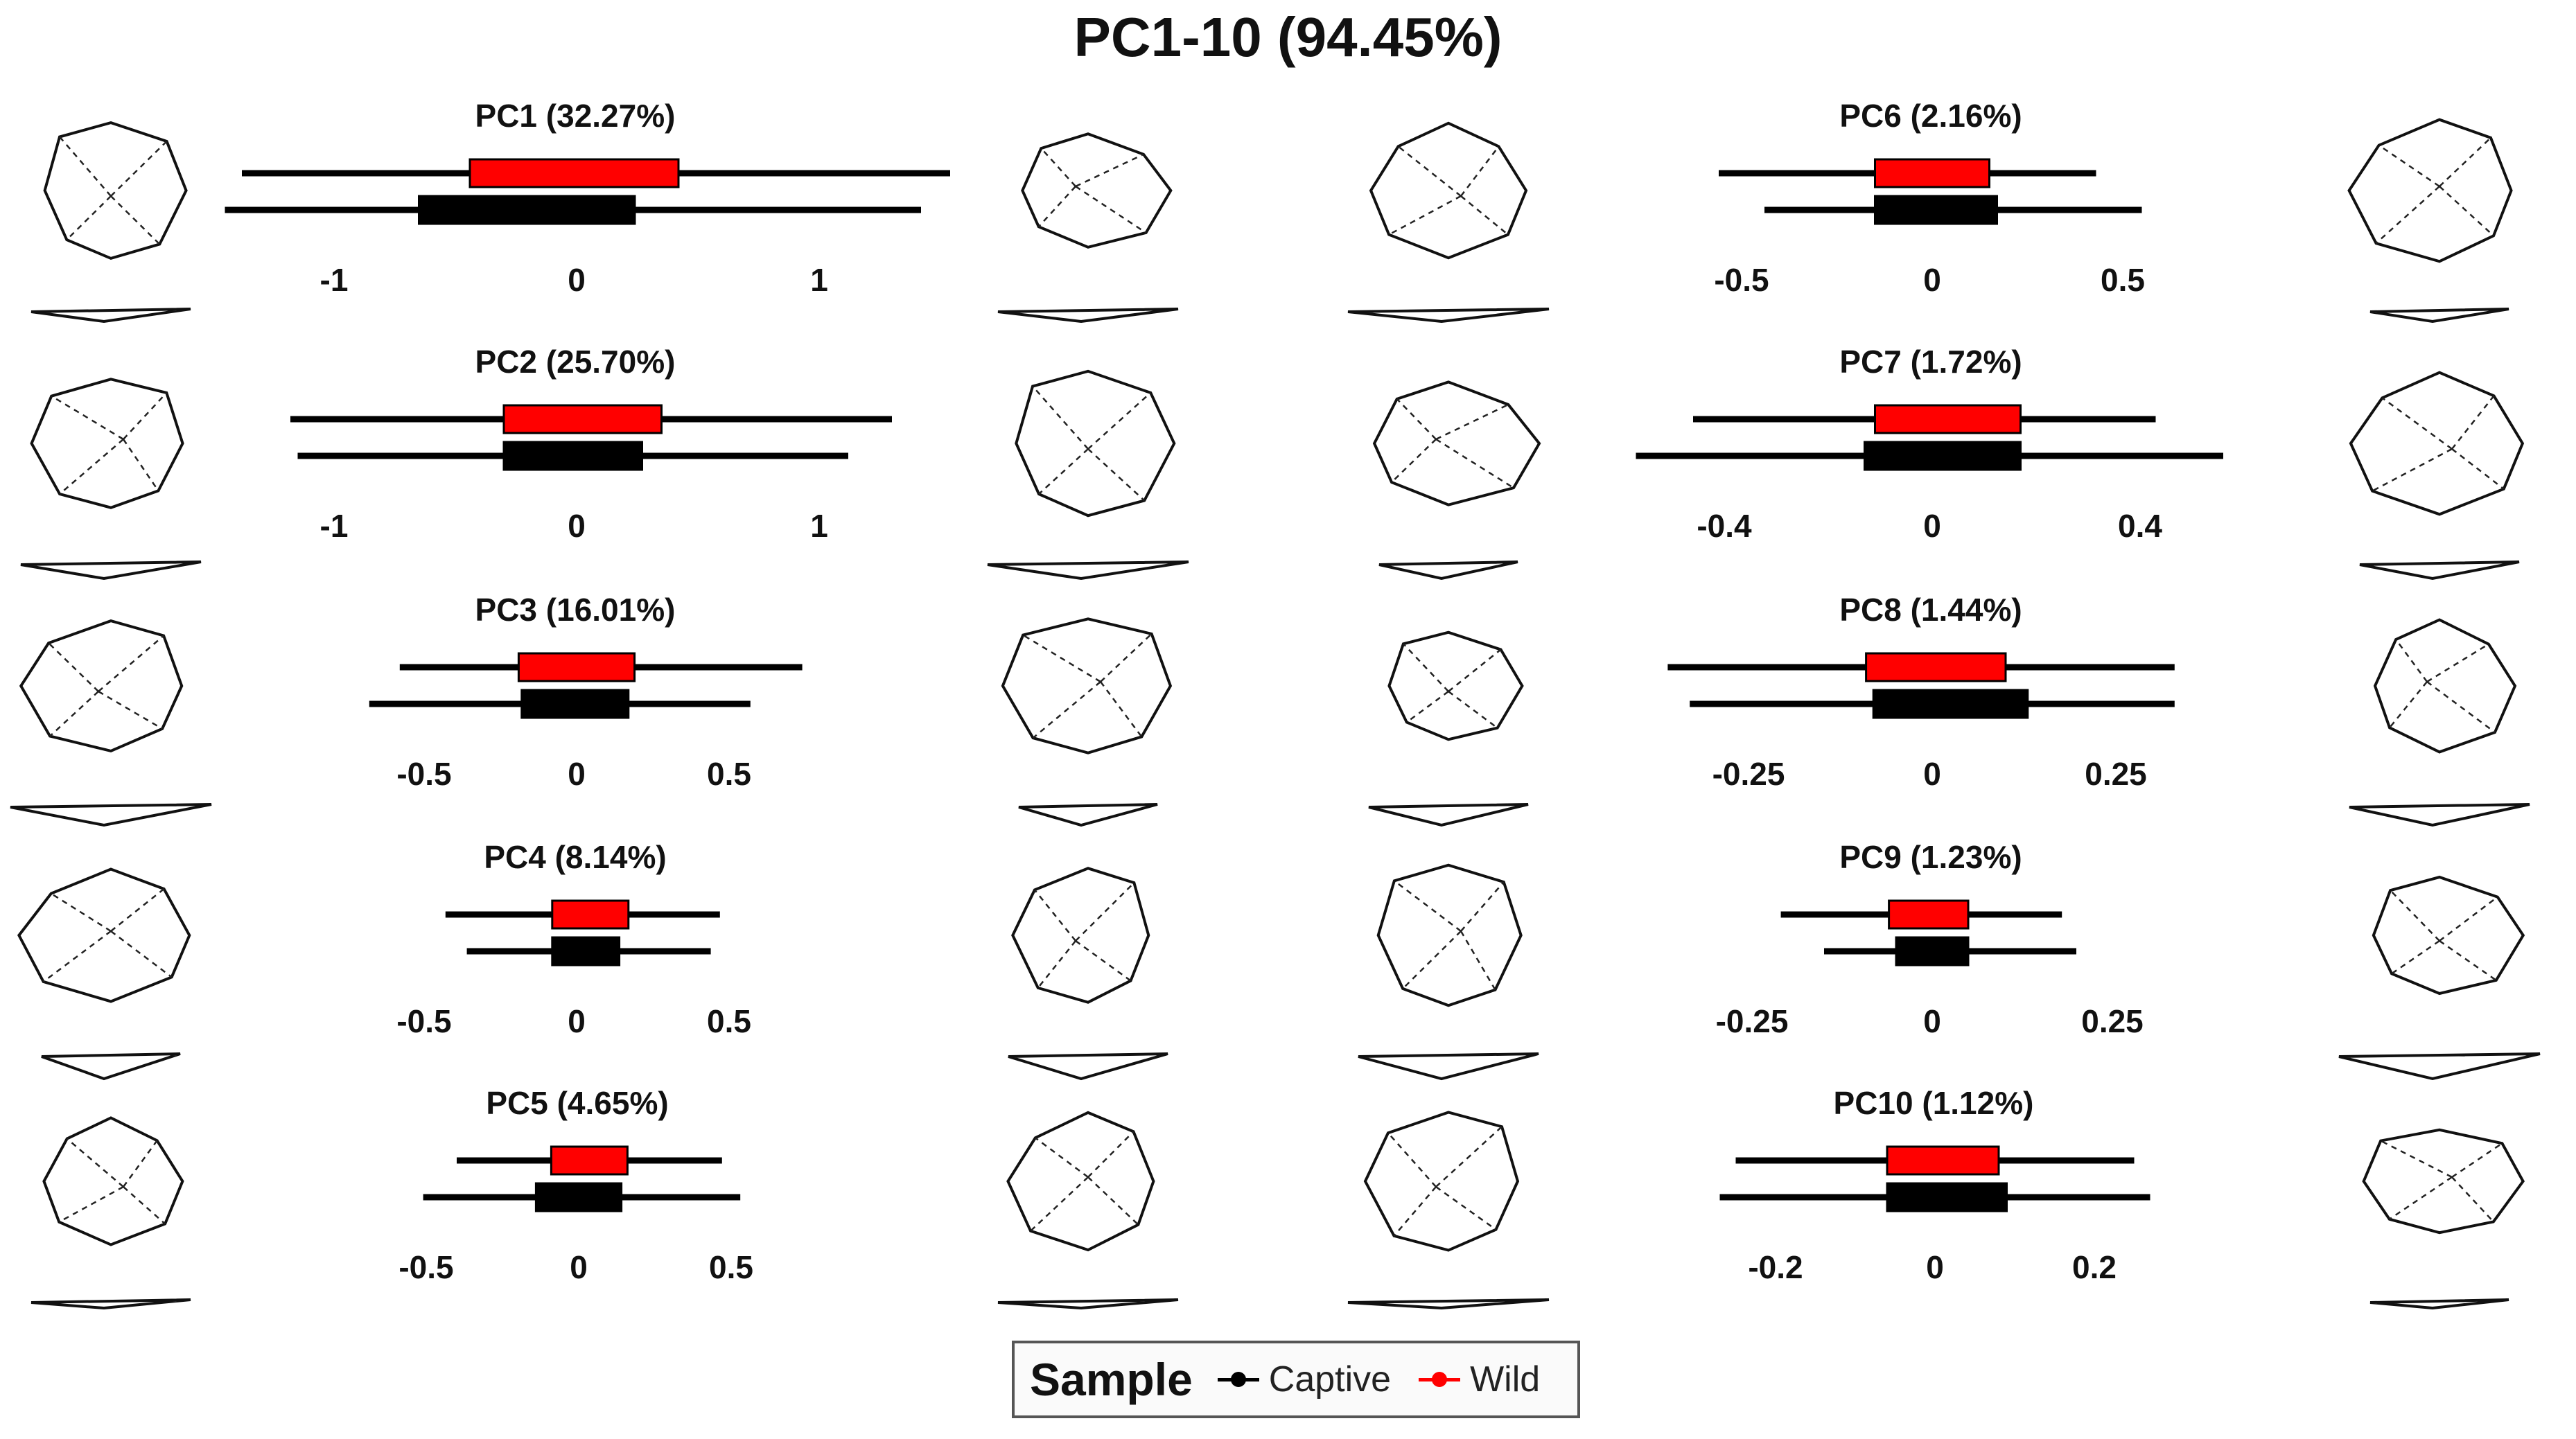 The width and height of the screenshot is (2576, 1439). I want to click on pc2-tick-label: 0, so click(577, 526).